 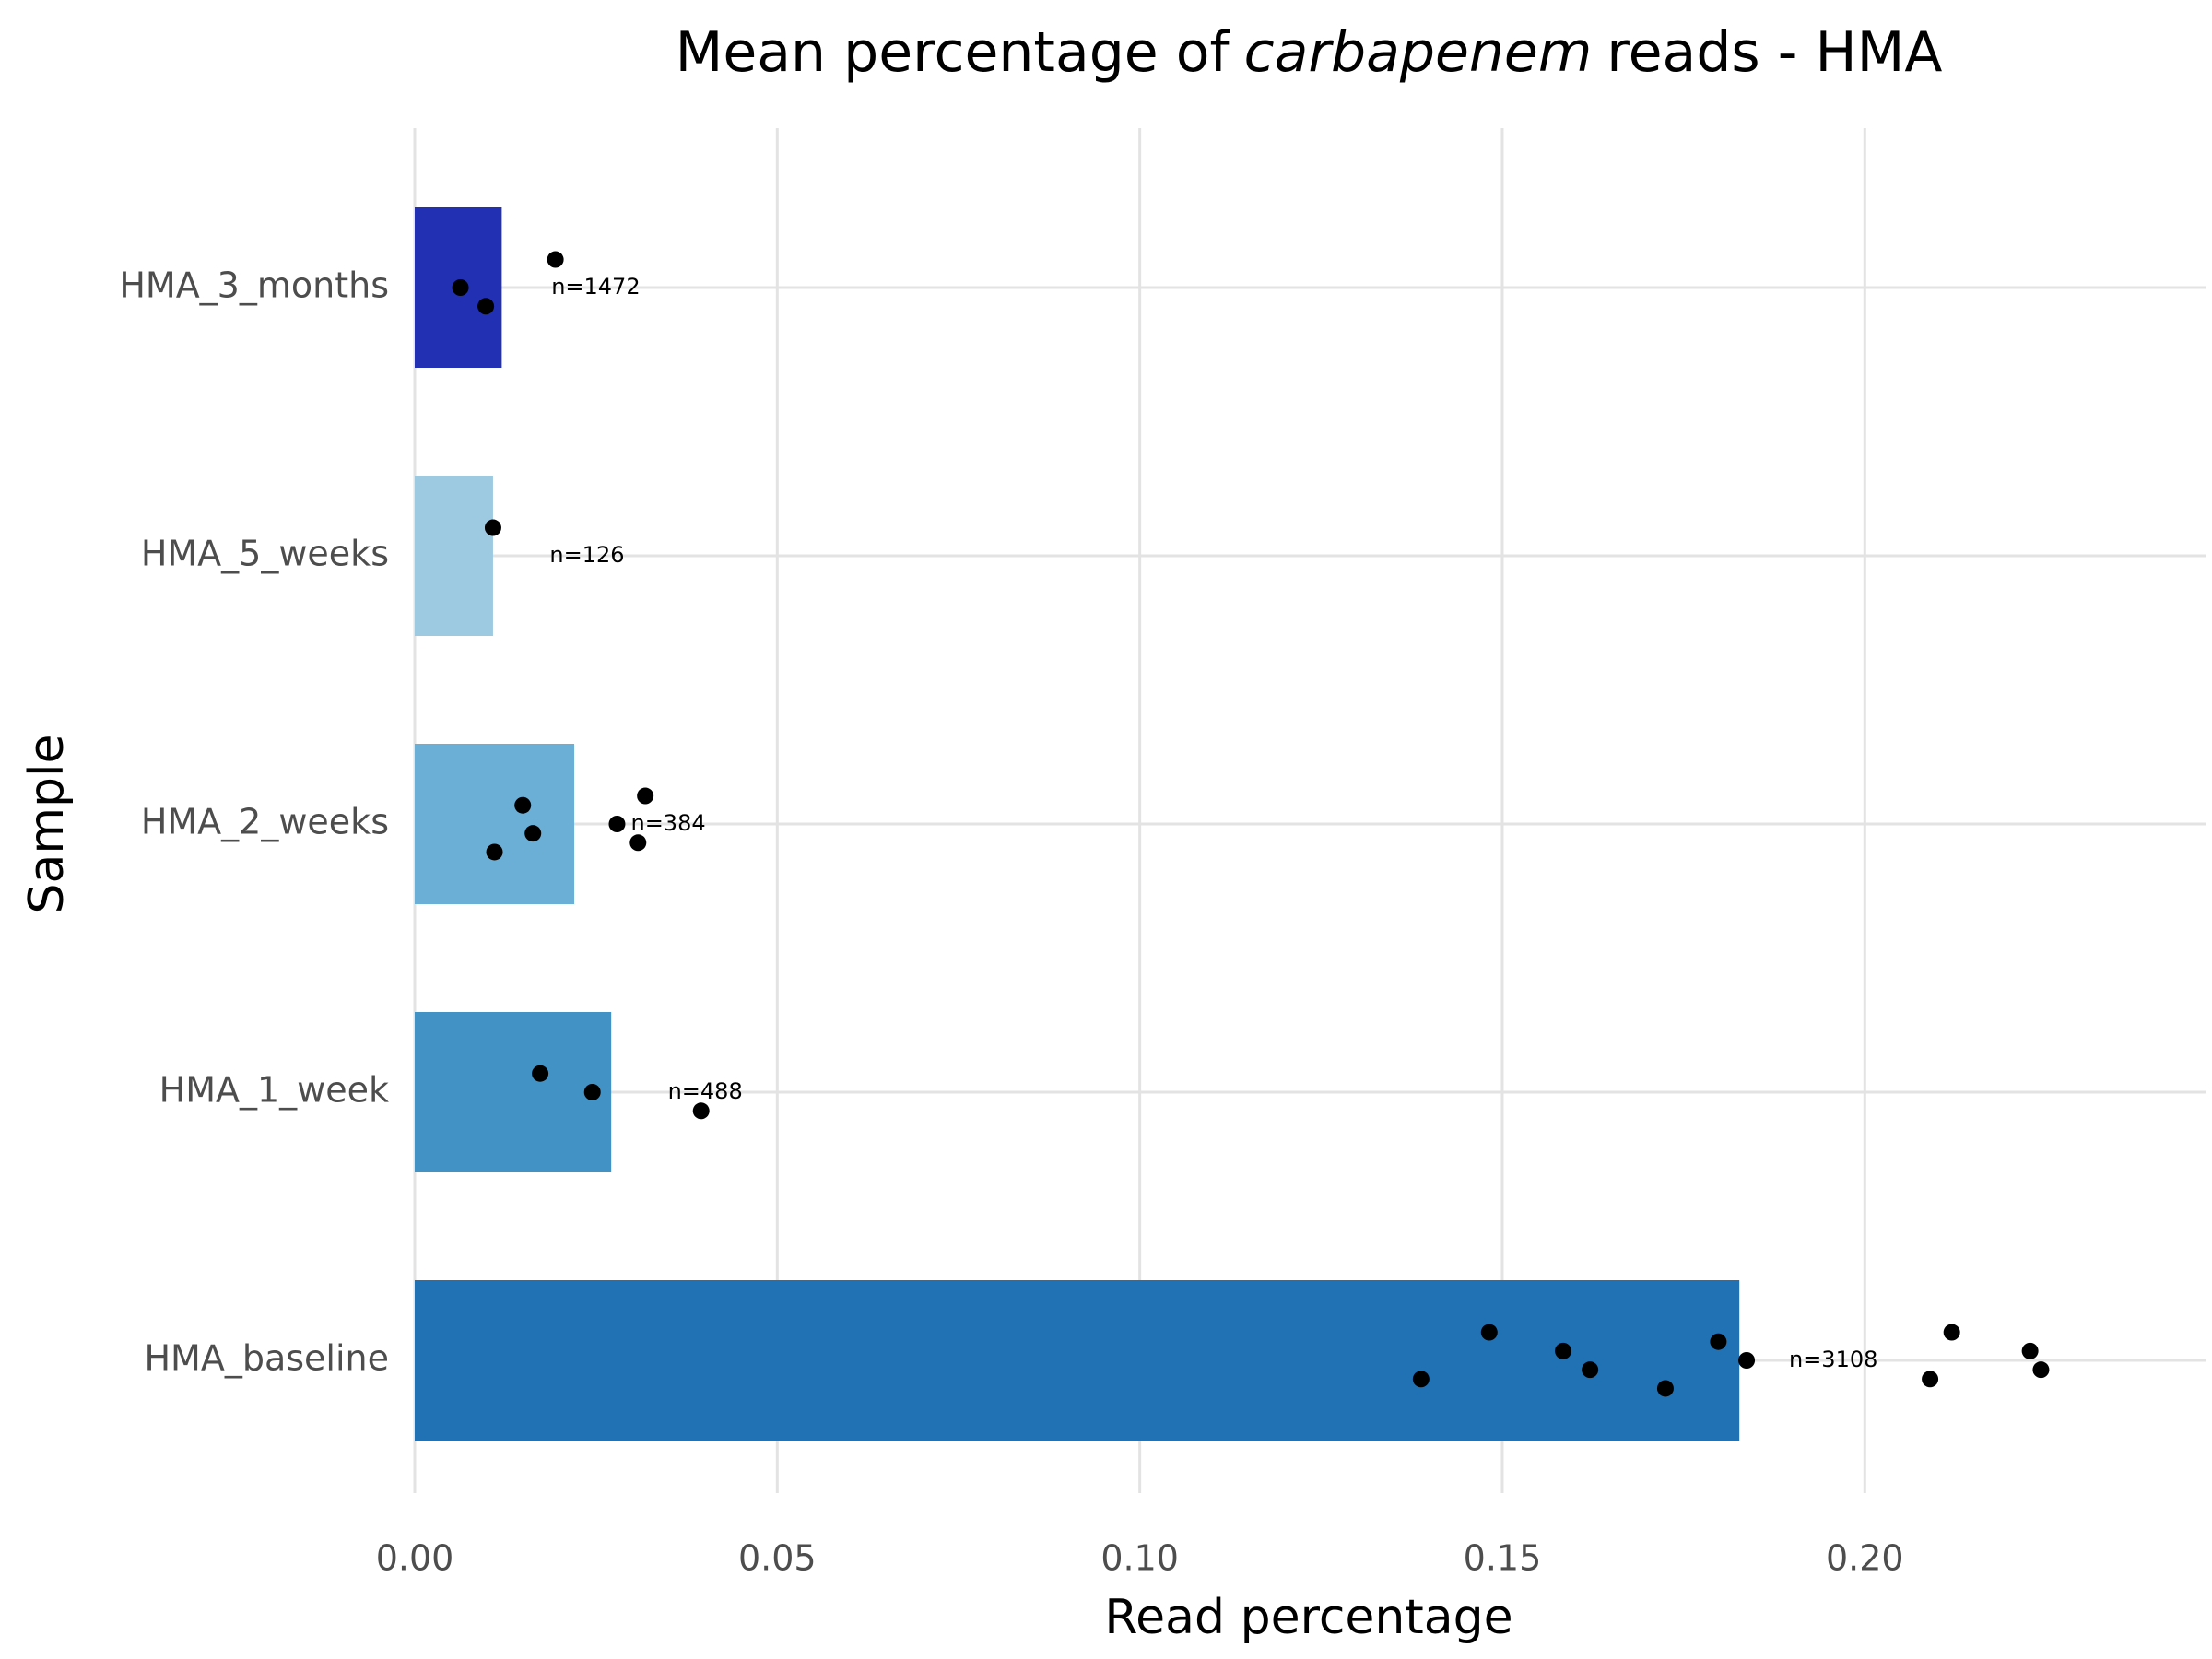 I want to click on y-axis-title: Sample, so click(x=47, y=824).